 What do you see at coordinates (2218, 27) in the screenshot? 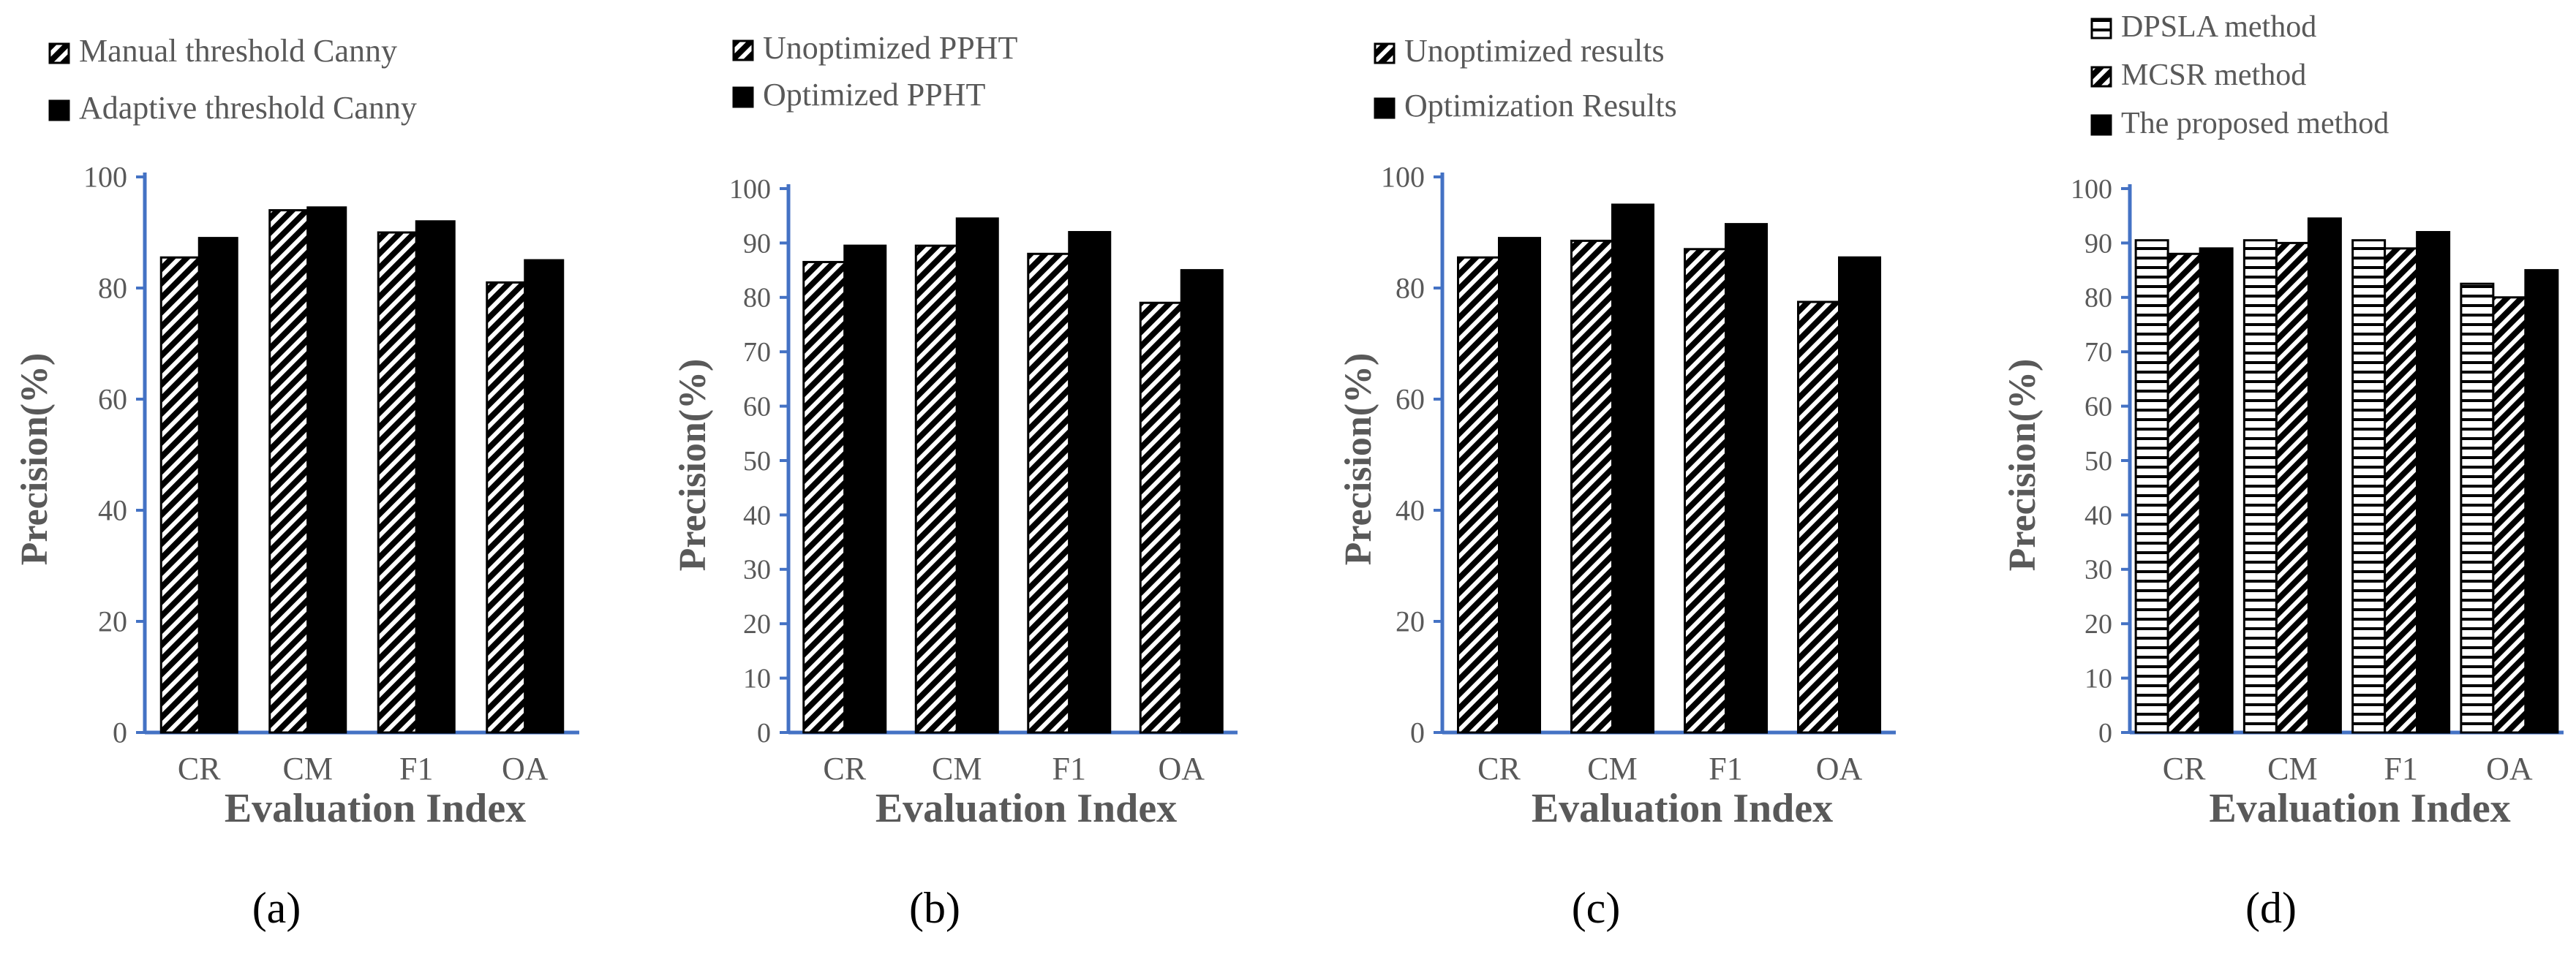
I see `legend-entry: DPSLA method` at bounding box center [2218, 27].